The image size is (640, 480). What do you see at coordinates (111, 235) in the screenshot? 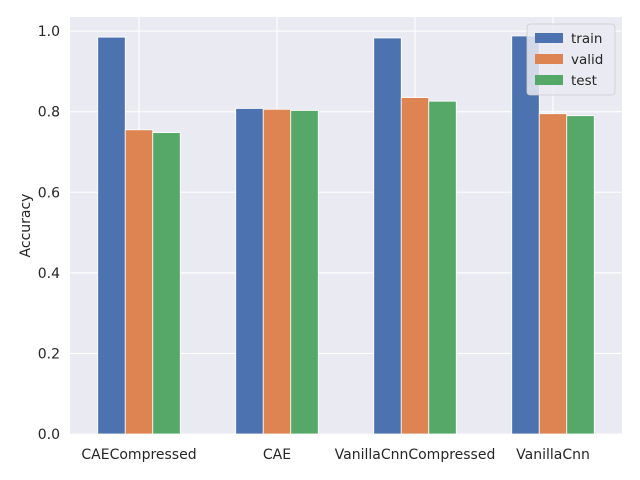
I see `bar-train-CAECompressed` at bounding box center [111, 235].